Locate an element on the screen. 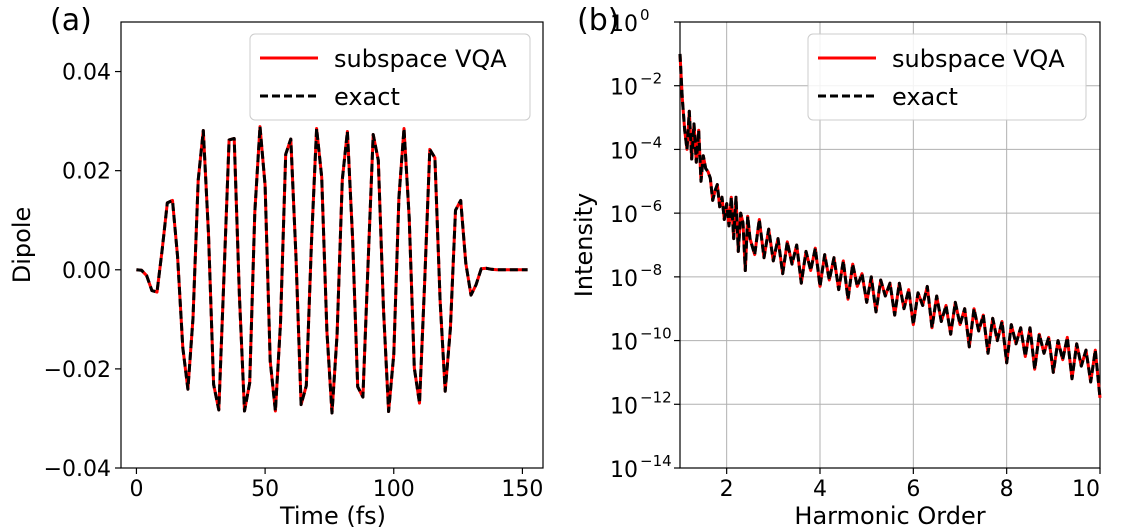  panel-b-y-tick-exponent: −10 is located at coordinates (656, 334).